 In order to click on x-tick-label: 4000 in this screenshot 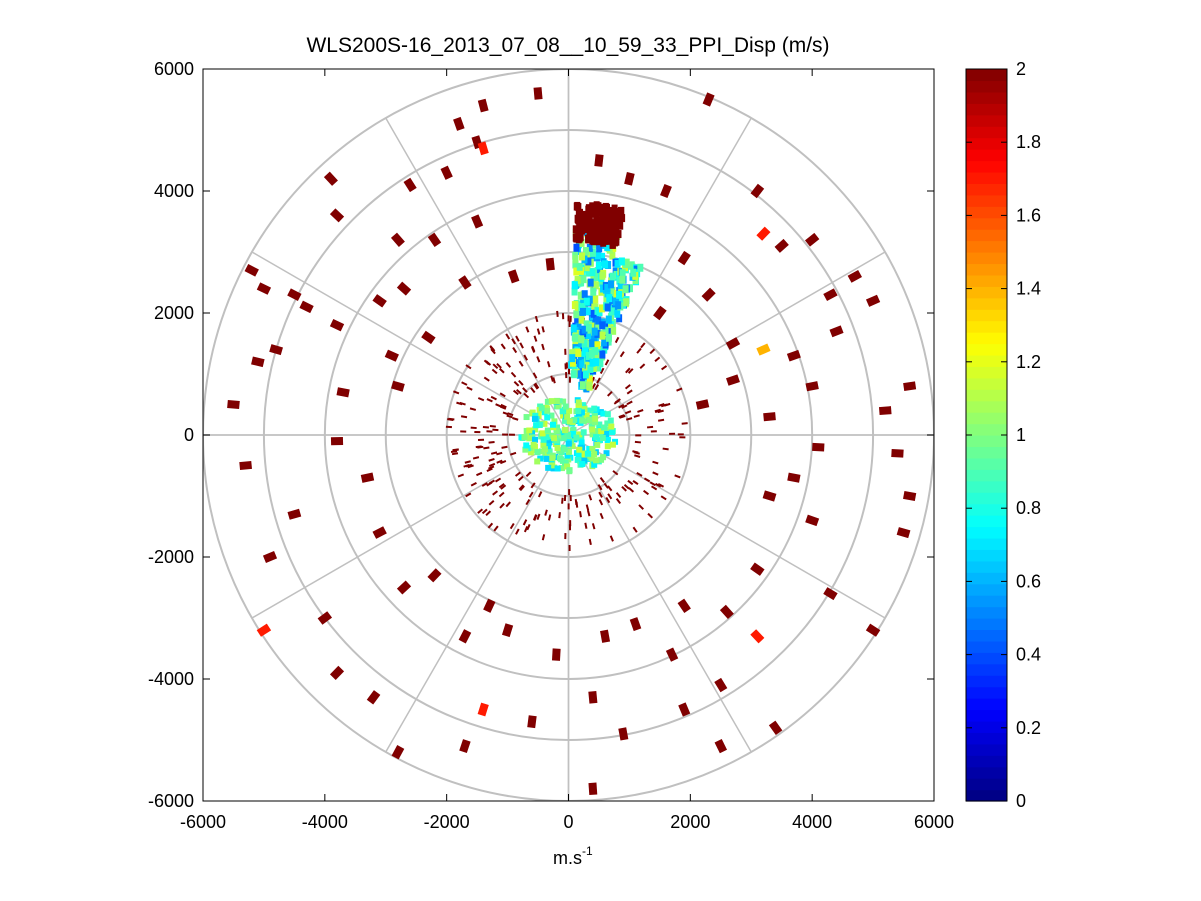, I will do `click(812, 822)`.